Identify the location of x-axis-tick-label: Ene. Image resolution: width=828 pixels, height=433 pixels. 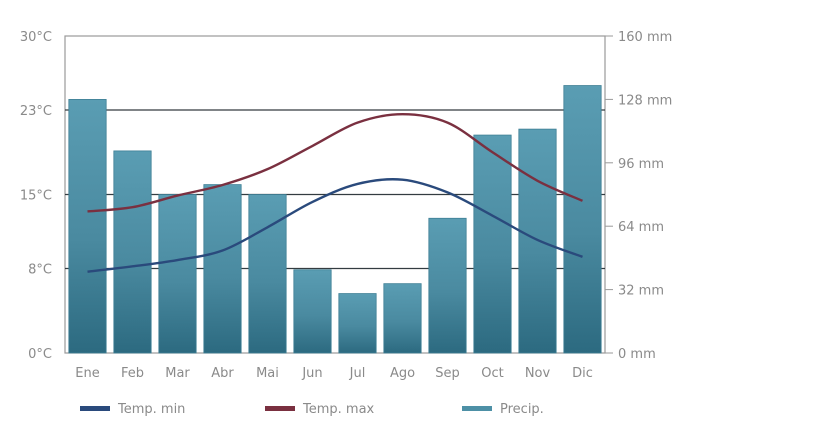
(87, 373).